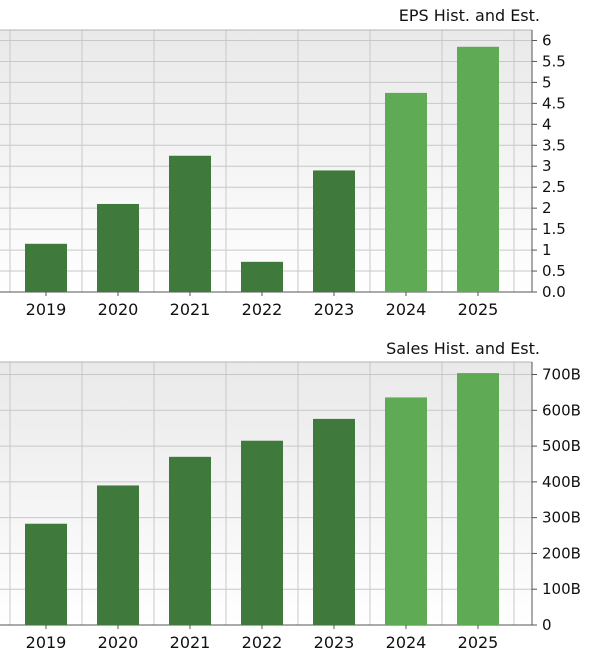 The width and height of the screenshot is (606, 659). Describe the element at coordinates (118, 309) in the screenshot. I see `eps-xtick-label: 2020` at that location.